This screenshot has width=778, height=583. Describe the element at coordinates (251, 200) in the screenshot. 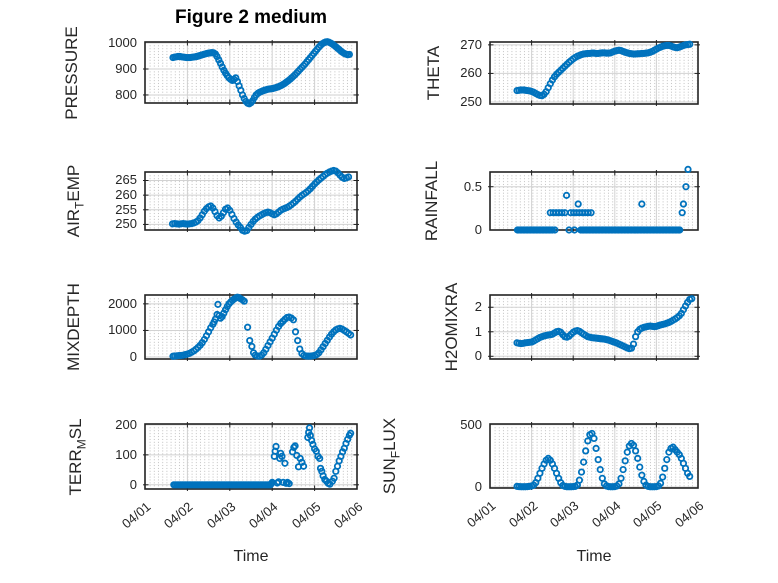

I see `air-temp-plot-area` at that location.